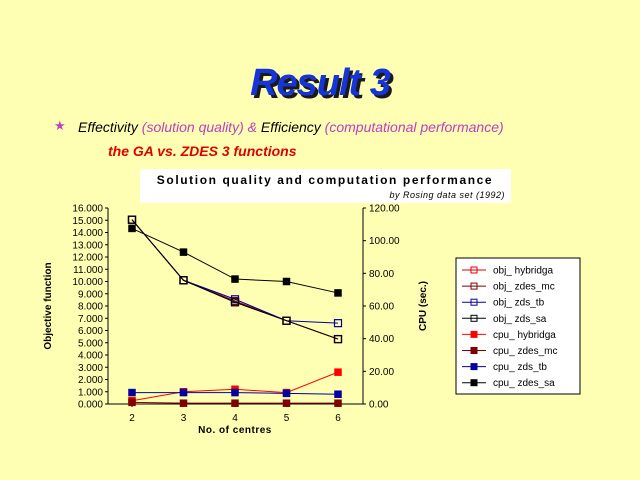 The image size is (640, 480). I want to click on slide-title: Result 3, so click(320, 83).